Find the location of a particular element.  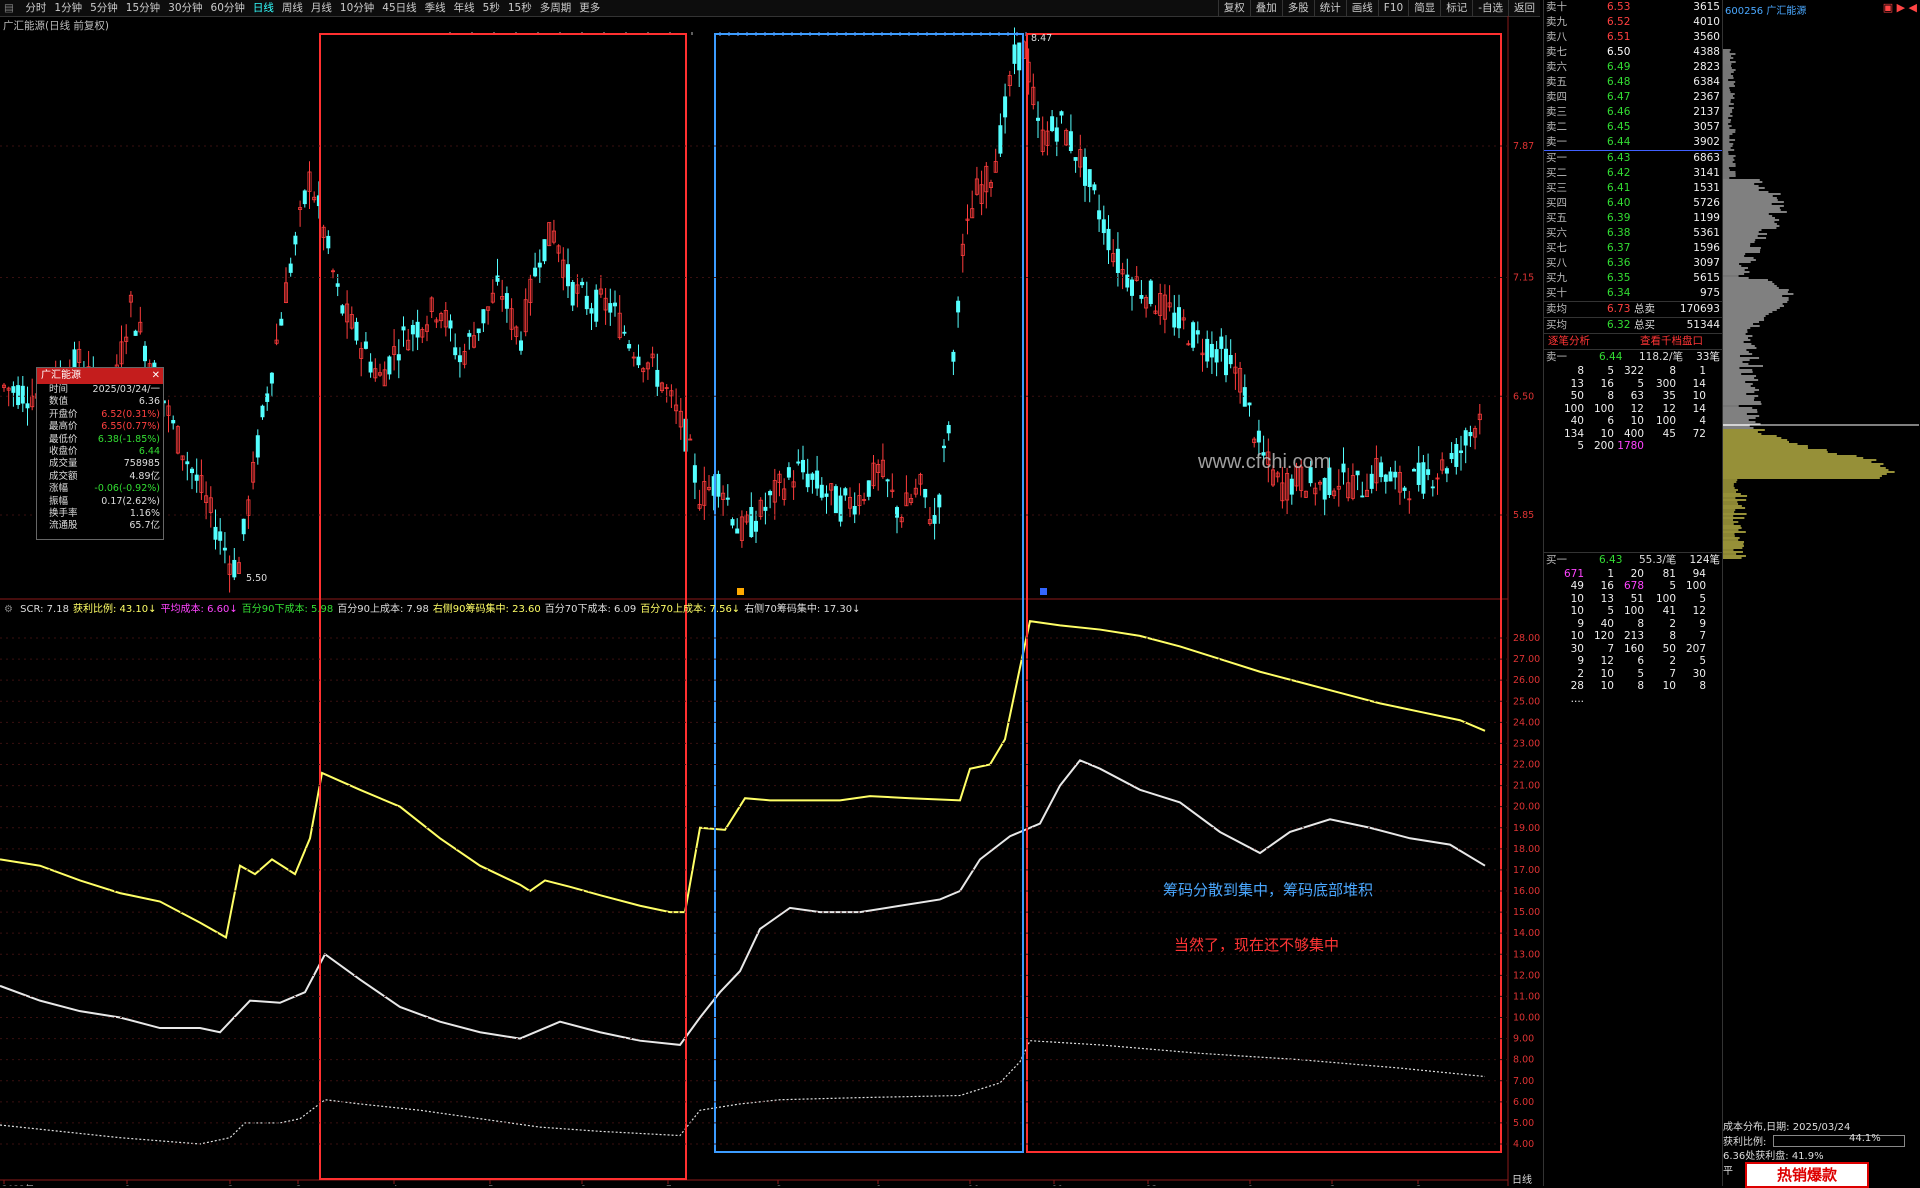

timeframe-12: 年线 is located at coordinates (464, 8).